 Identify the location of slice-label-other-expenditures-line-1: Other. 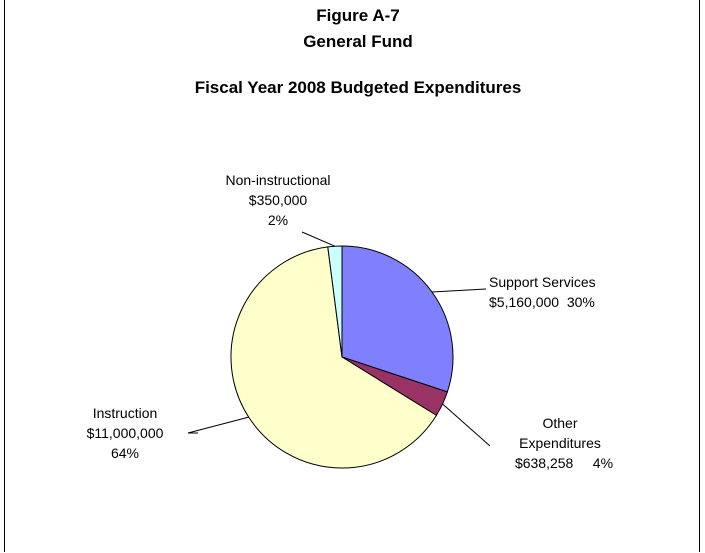
(559, 423).